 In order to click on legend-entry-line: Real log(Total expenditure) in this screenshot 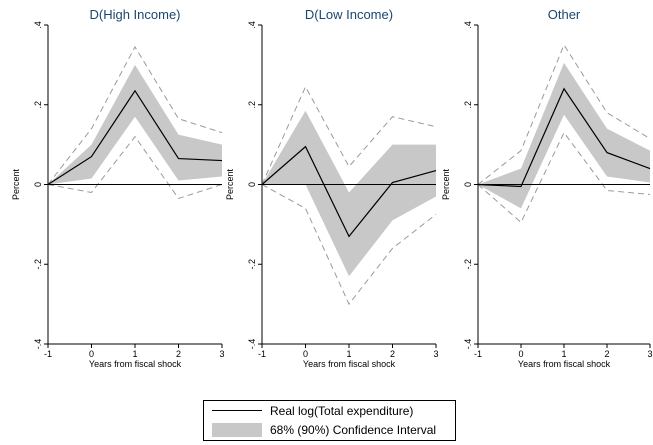, I will do `click(329, 411)`.